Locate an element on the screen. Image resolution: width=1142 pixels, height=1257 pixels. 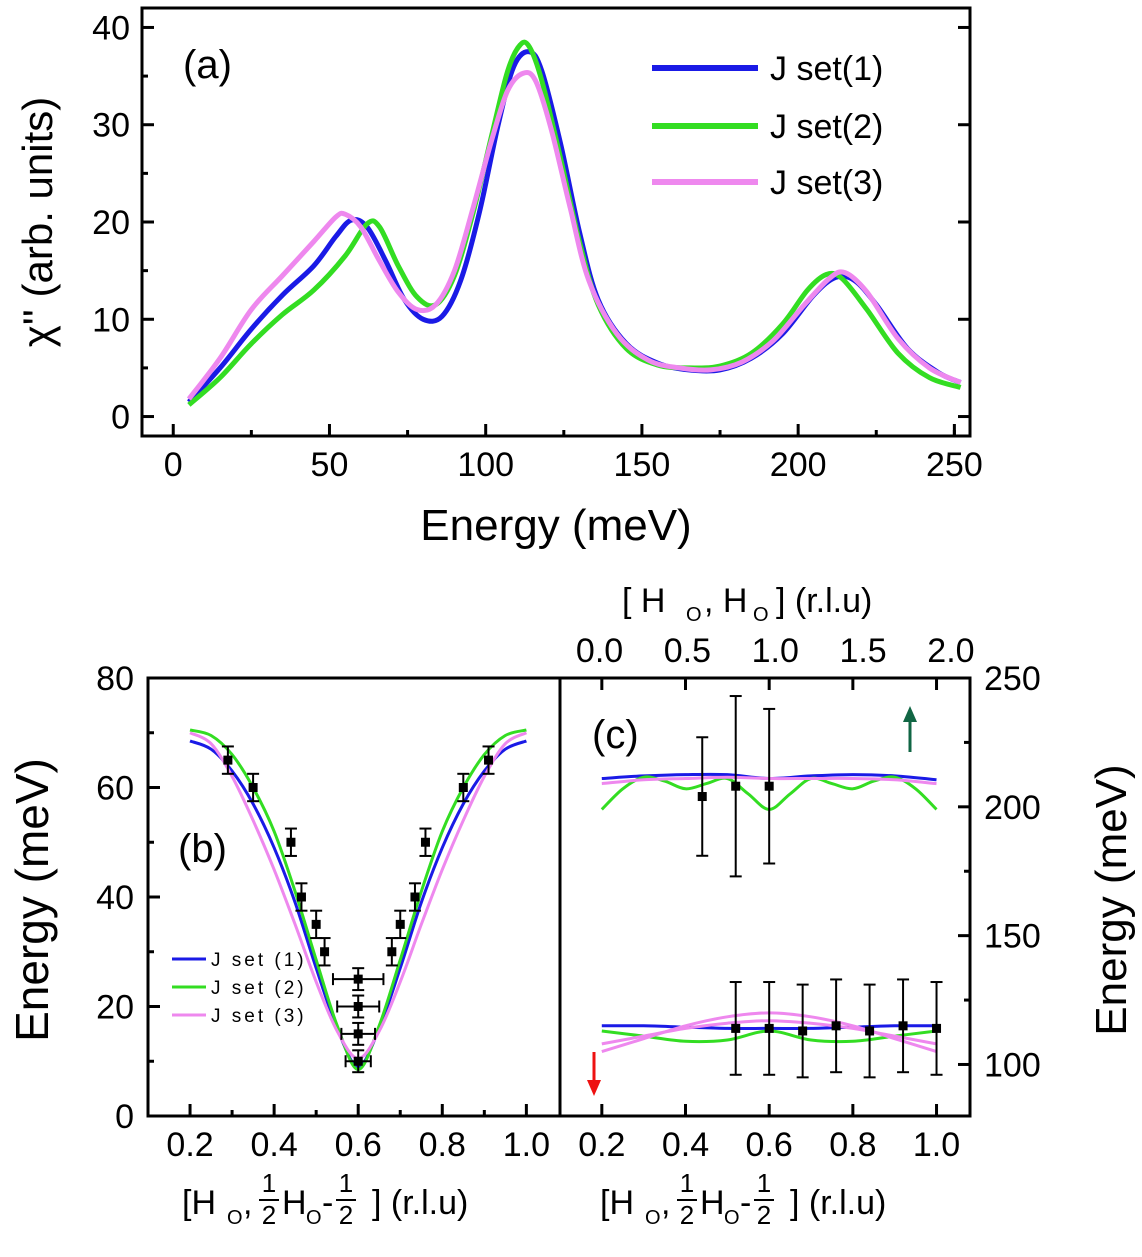
down-arrow-icon is located at coordinates (594, 1074).